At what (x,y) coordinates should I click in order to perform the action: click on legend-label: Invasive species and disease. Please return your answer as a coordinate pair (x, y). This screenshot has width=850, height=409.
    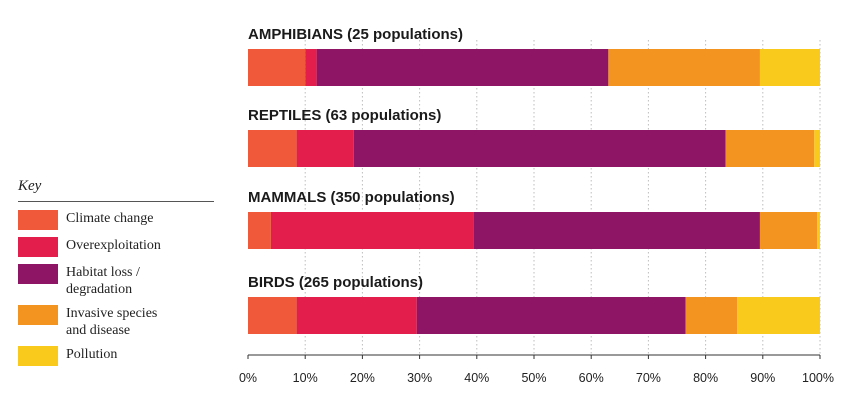
    Looking at the image, I should click on (112, 322).